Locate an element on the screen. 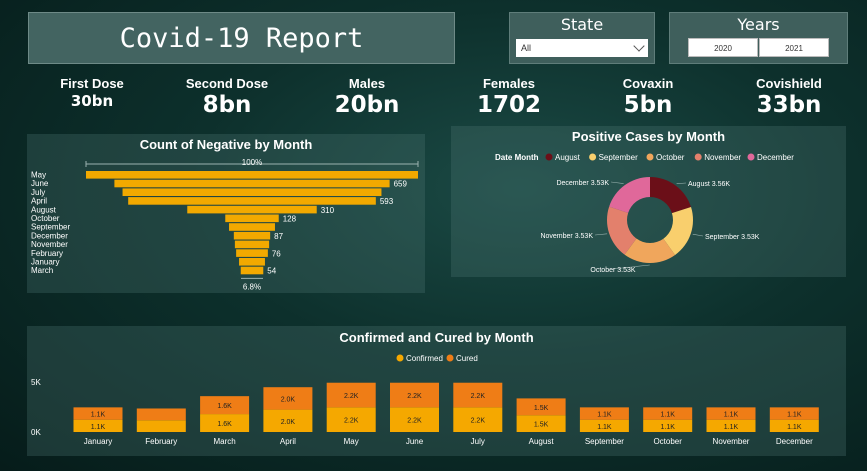 The height and width of the screenshot is (471, 867). funnel-category-label: November is located at coordinates (49, 244).